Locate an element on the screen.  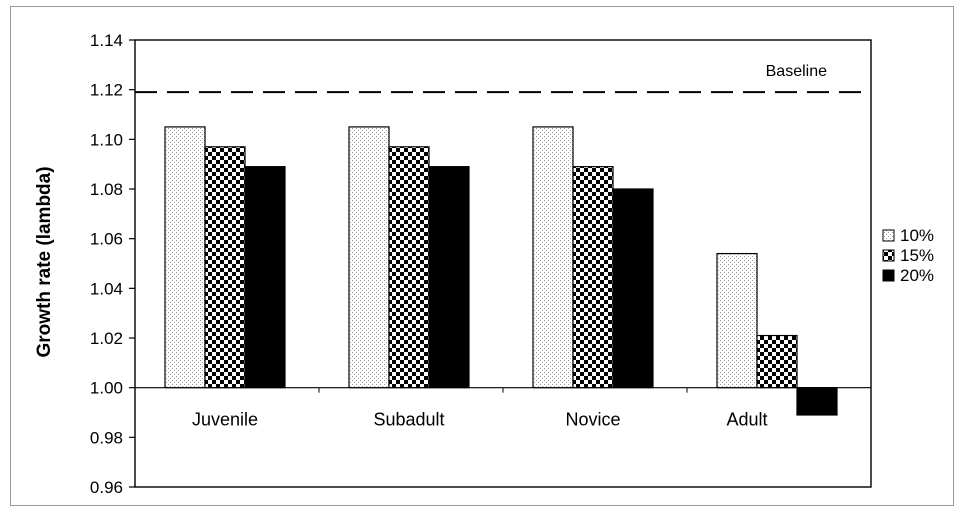
baseline-label: Baseline is located at coordinates (796, 71).